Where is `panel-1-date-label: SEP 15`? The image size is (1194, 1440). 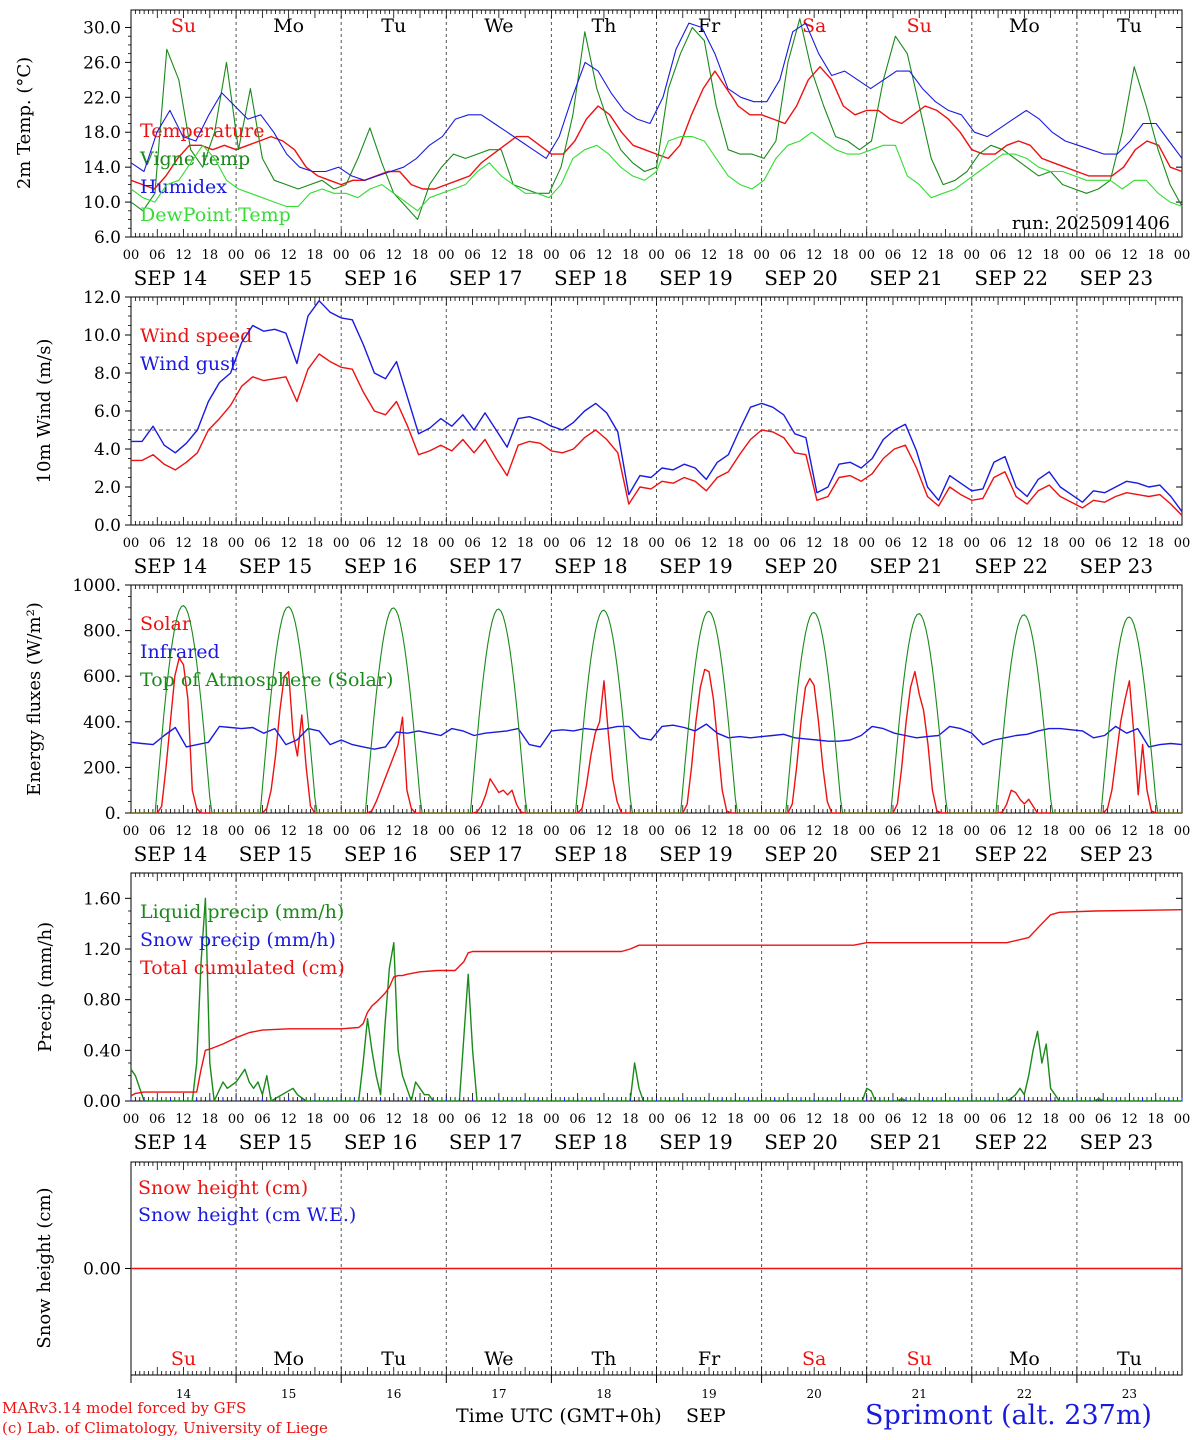 panel-1-date-label: SEP 15 is located at coordinates (276, 278).